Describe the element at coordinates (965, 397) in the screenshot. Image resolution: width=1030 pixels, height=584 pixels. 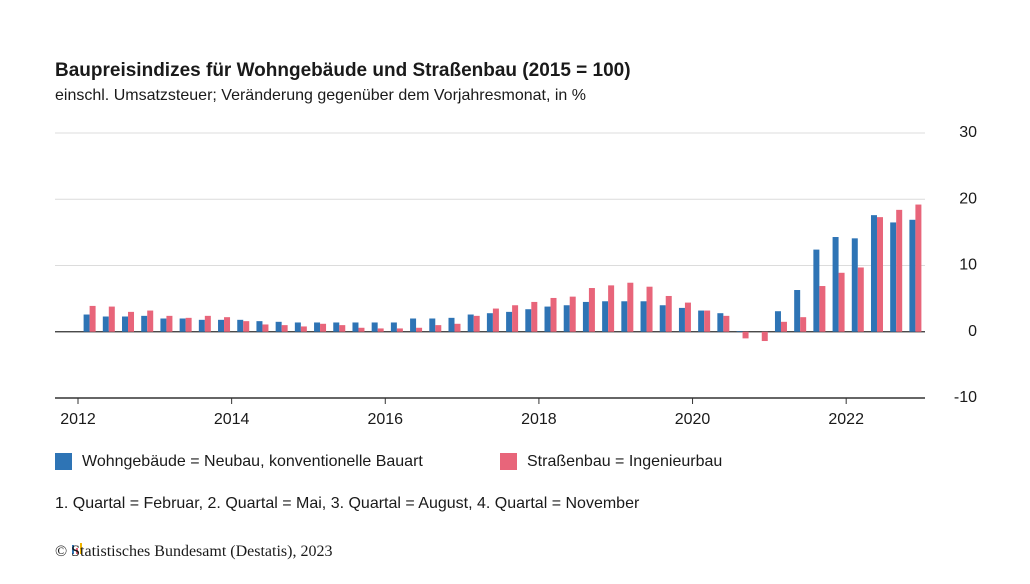
I see `y-tick-label: -10` at that location.